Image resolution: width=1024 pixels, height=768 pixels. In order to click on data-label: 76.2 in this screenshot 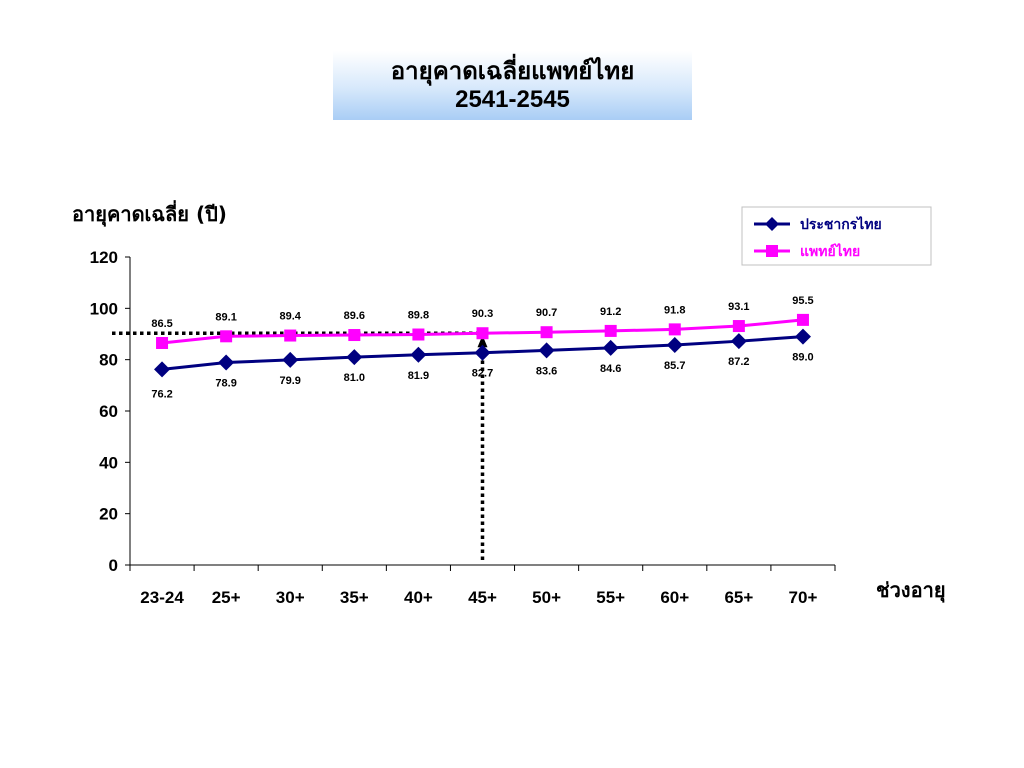, I will do `click(161, 394)`.